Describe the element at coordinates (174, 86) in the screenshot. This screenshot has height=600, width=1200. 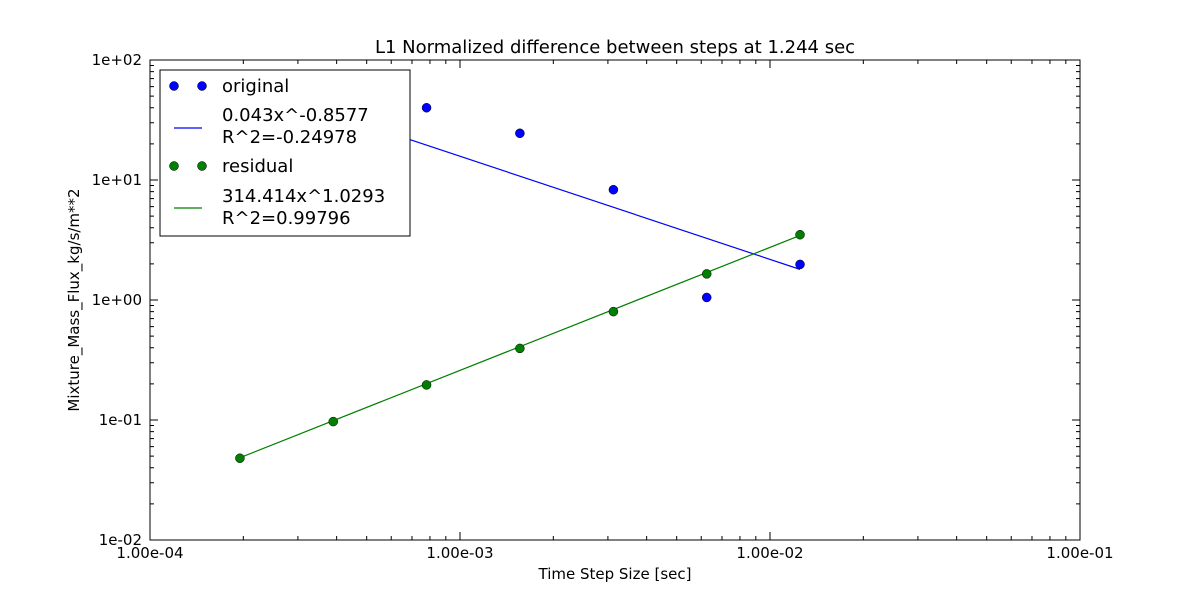
I see `legend-original-marker-left` at that location.